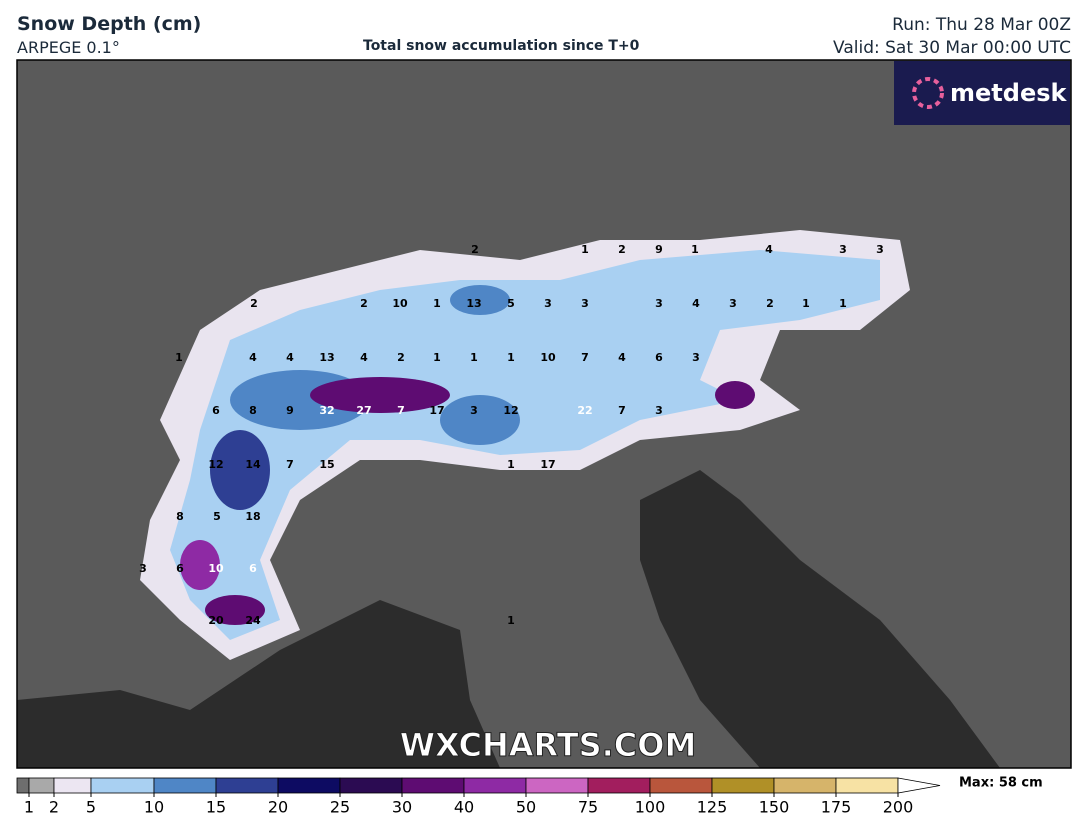  What do you see at coordinates (588, 807) in the screenshot?
I see `legend-label: 75` at bounding box center [588, 807].